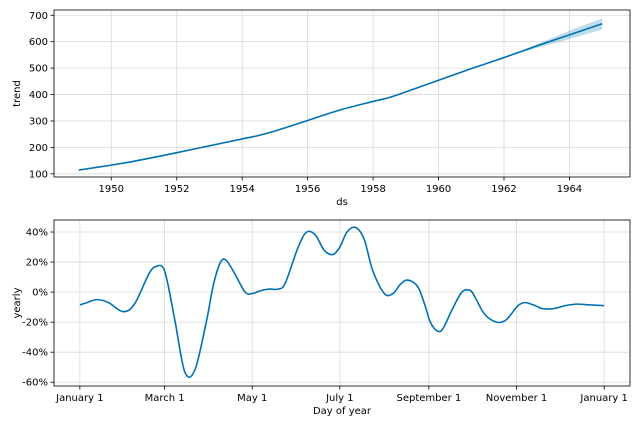 This screenshot has height=424, width=640. I want to click on y-tick-label: 600, so click(38, 42).